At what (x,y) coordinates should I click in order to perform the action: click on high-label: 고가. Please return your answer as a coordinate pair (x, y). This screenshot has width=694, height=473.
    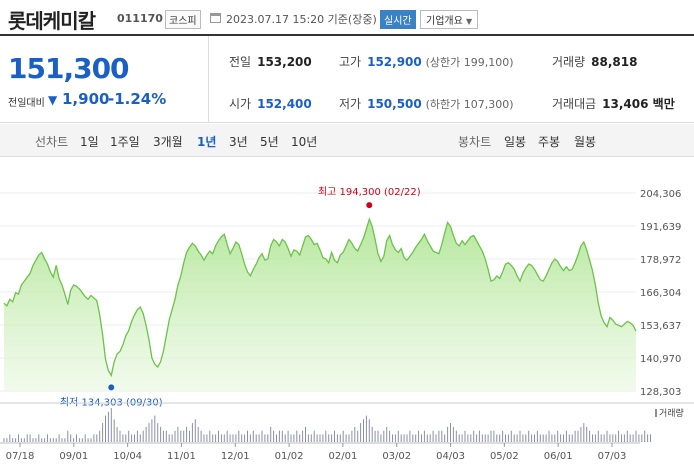
    Looking at the image, I should click on (350, 62).